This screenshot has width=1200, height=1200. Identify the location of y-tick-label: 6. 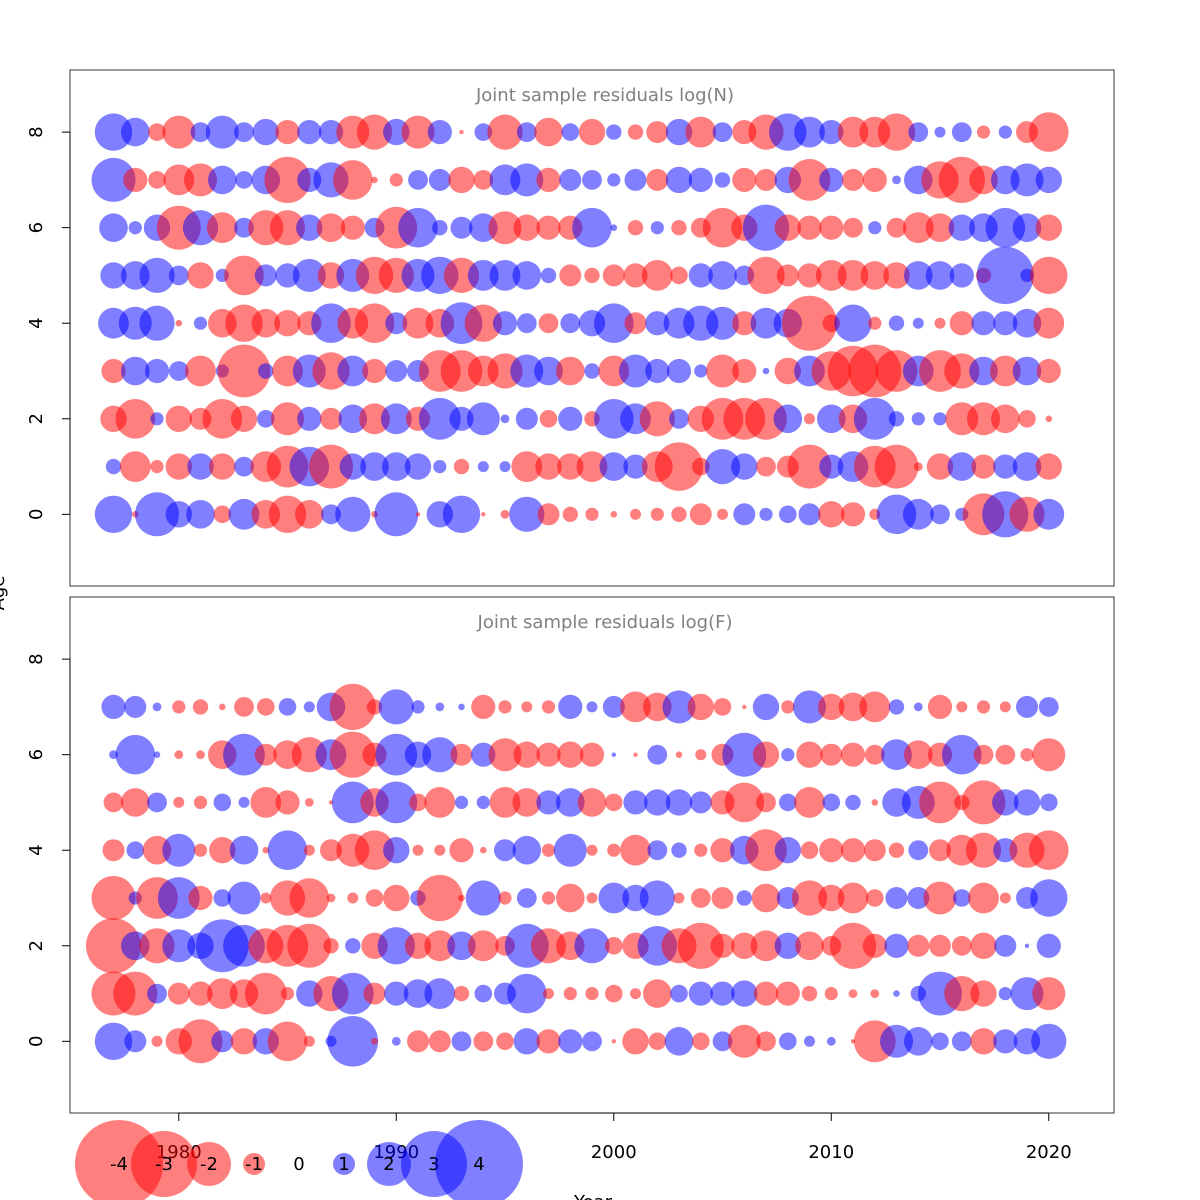
(36, 754).